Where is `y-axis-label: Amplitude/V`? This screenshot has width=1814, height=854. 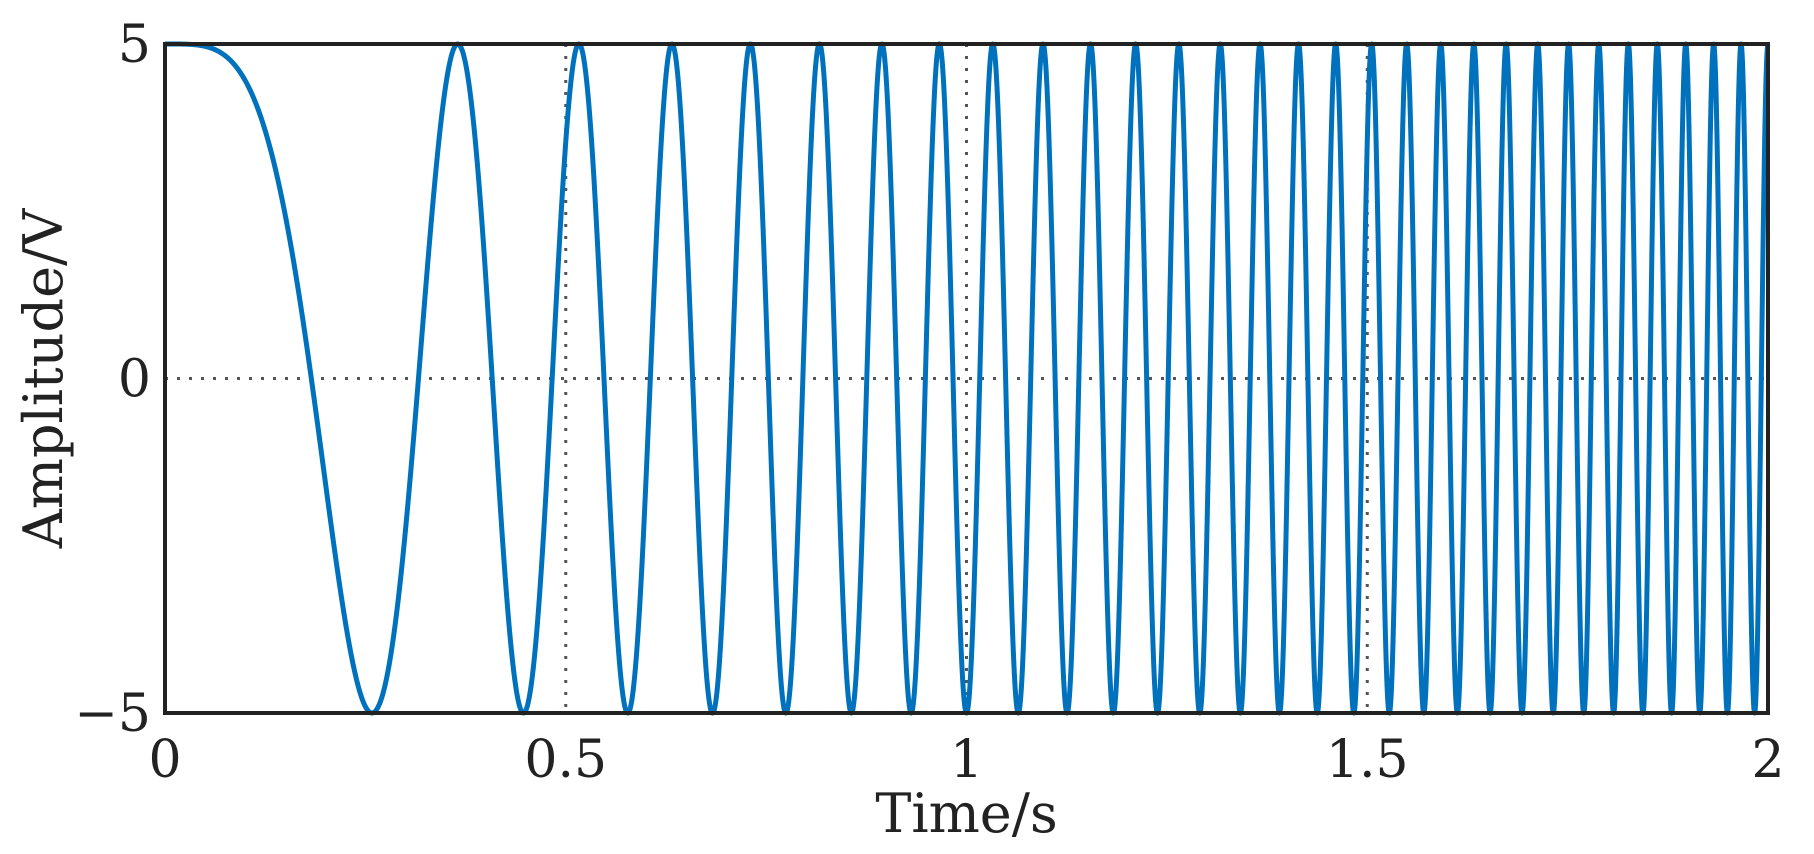 y-axis-label: Amplitude/V is located at coordinates (43, 379).